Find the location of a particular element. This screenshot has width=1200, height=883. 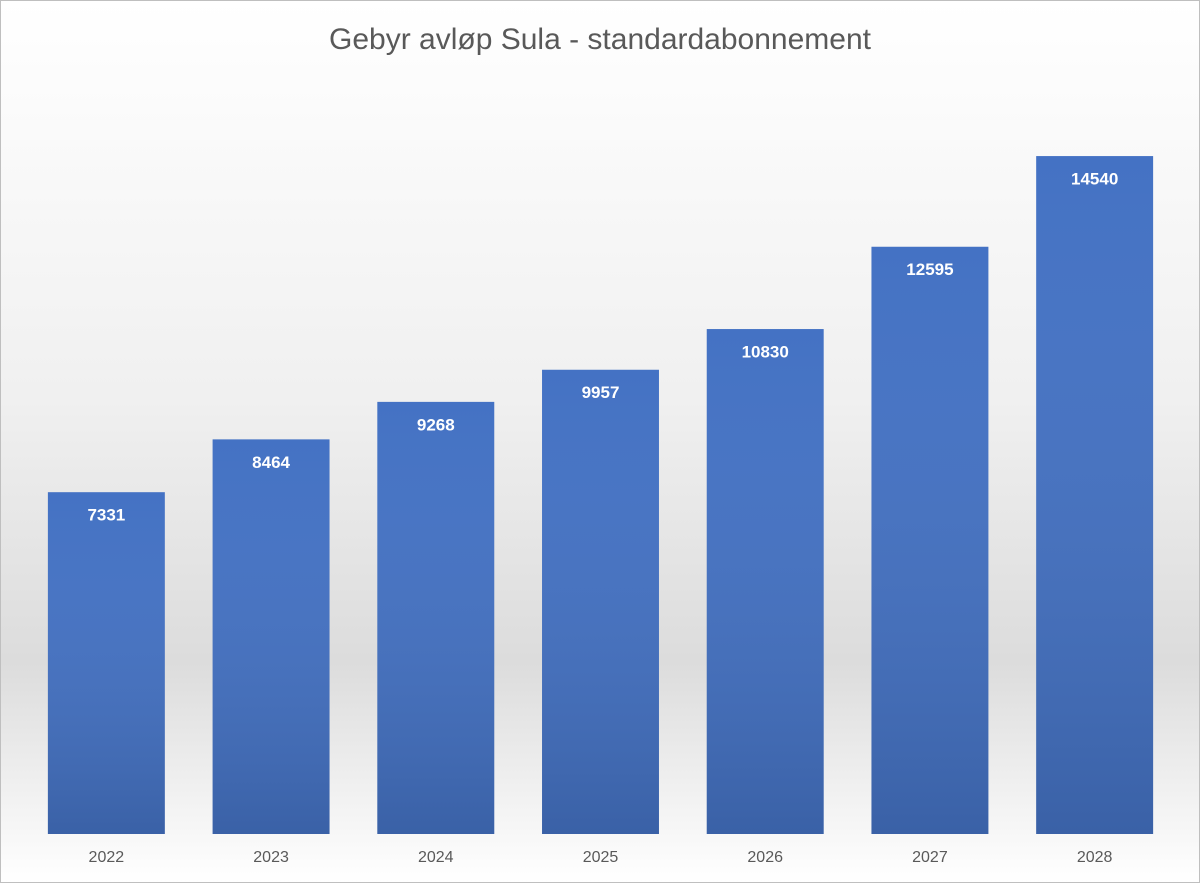

data-label: 10830 is located at coordinates (765, 352).